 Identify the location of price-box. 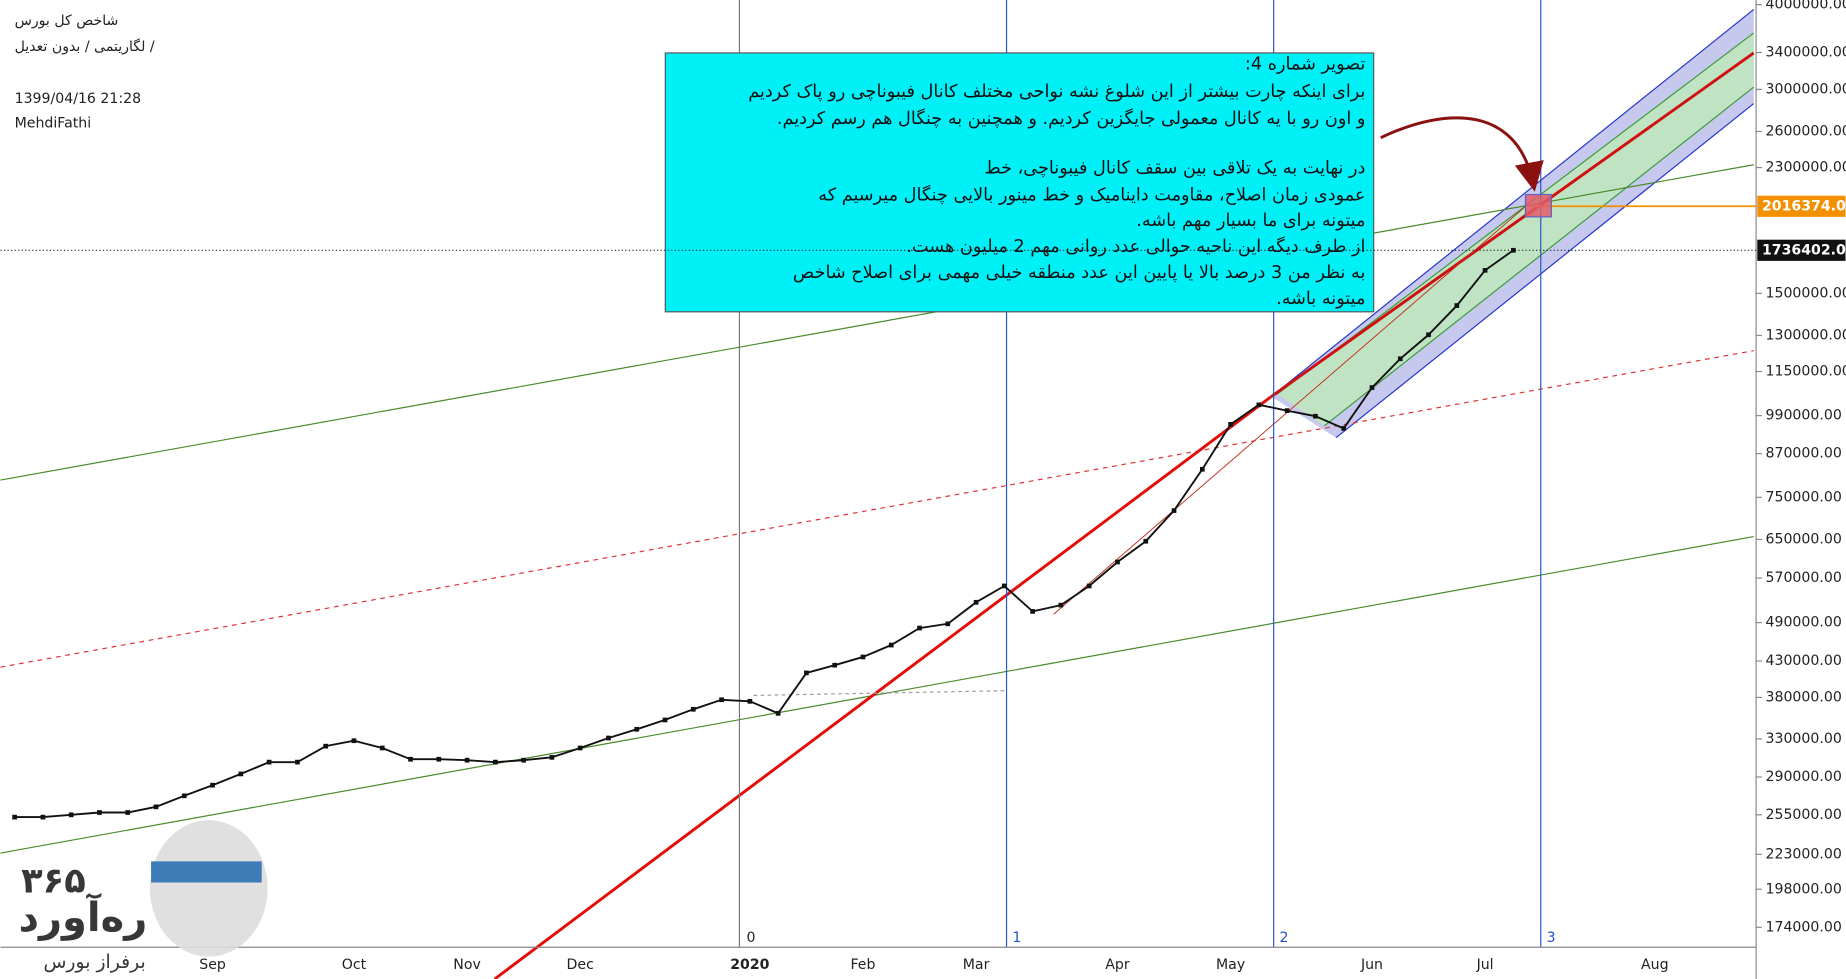
(1801, 206).